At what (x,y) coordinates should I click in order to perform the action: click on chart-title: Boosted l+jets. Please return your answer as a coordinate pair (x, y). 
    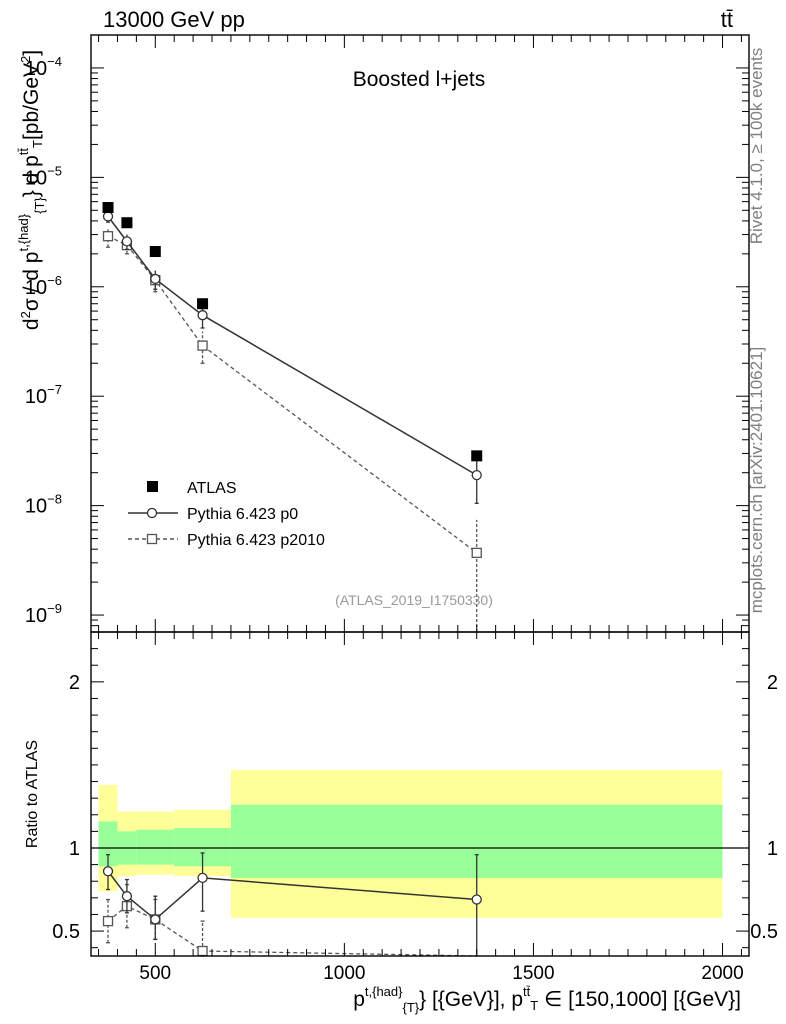
    Looking at the image, I should click on (419, 79).